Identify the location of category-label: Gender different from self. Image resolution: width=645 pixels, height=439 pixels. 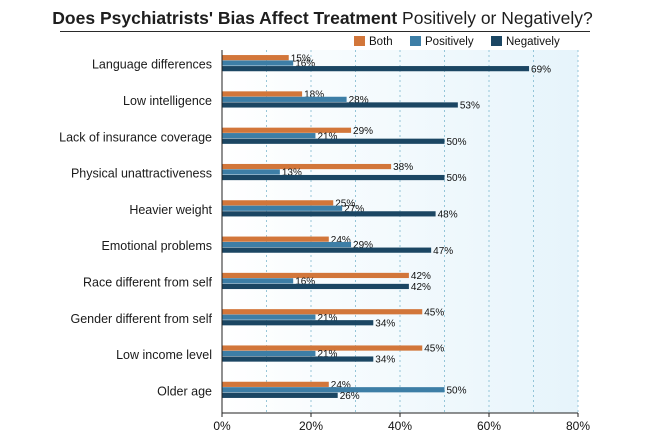
(141, 319).